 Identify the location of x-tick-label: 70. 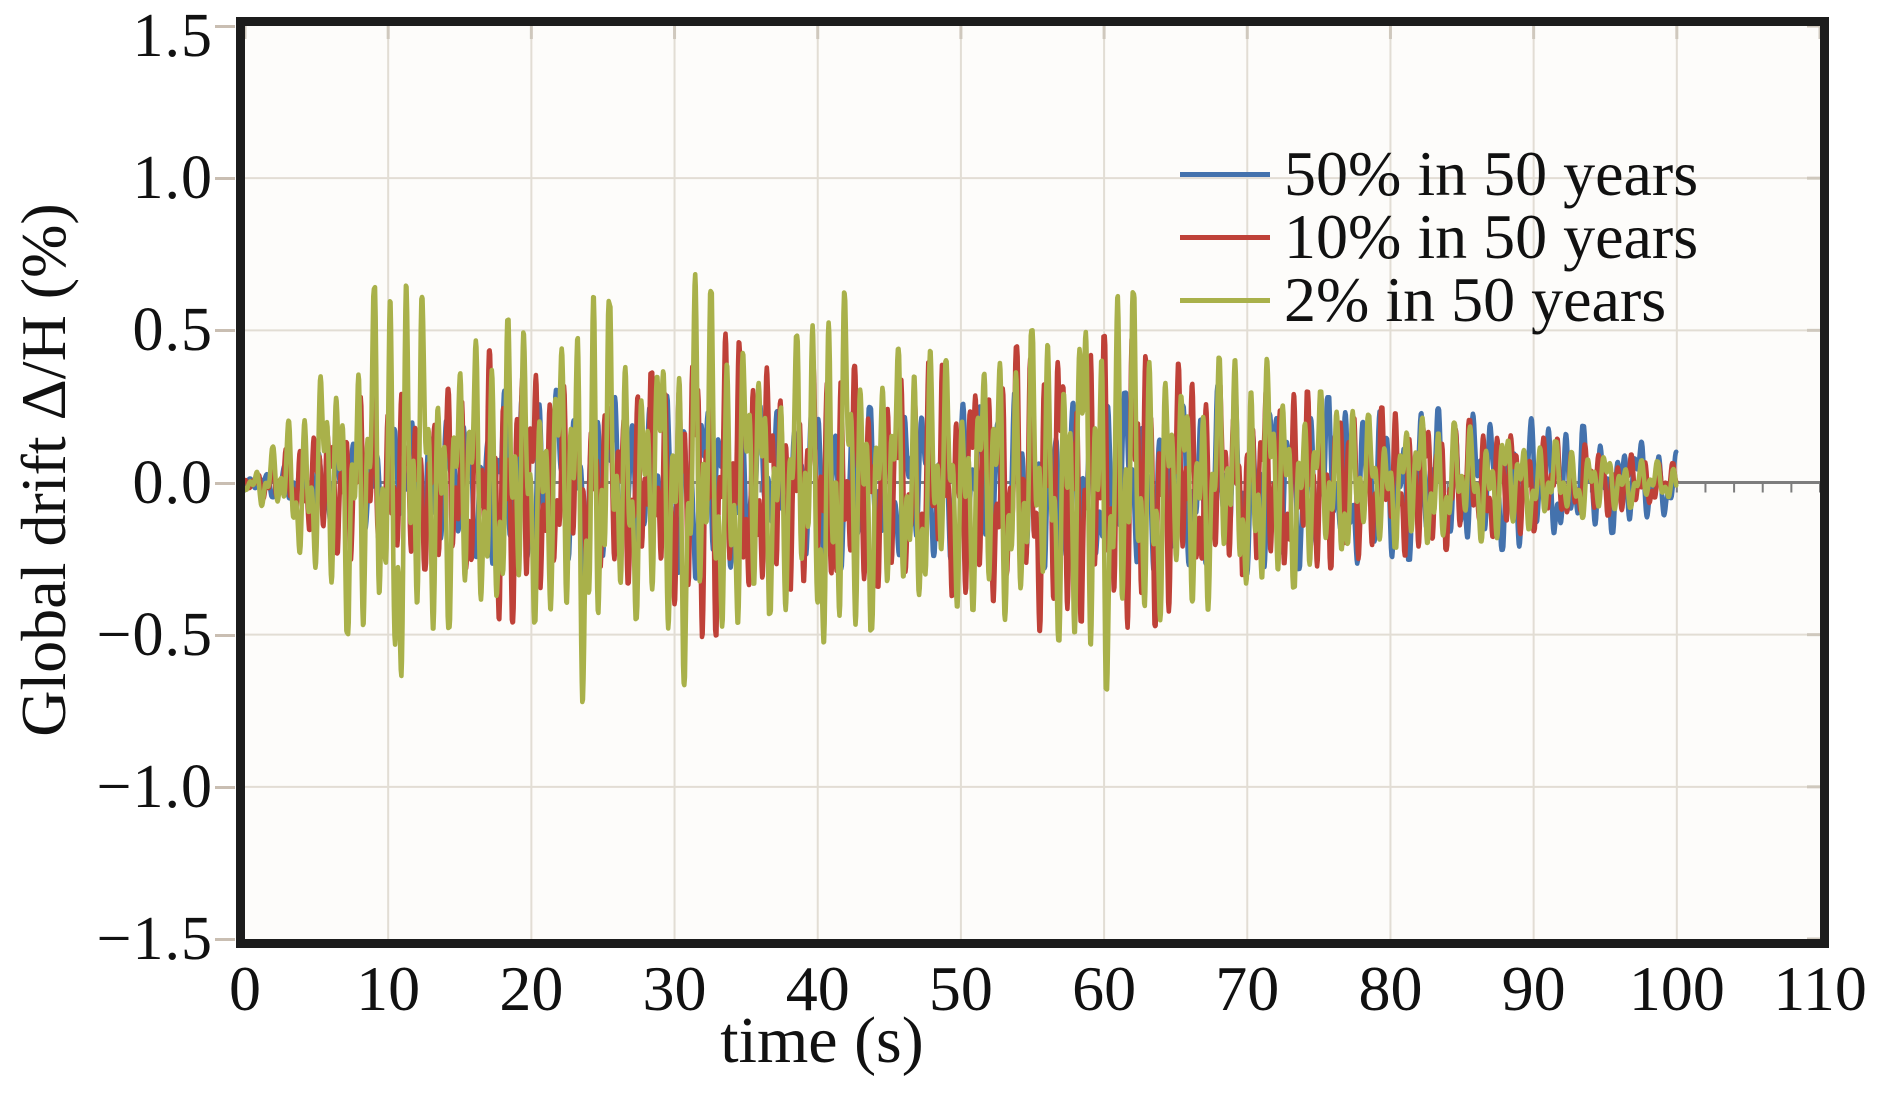
(1247, 988).